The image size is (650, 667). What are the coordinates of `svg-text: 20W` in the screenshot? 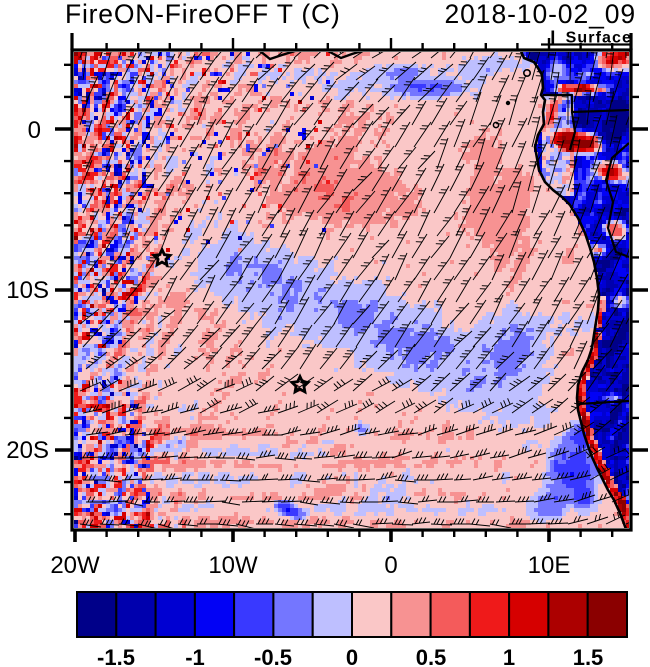 It's located at (75, 565).